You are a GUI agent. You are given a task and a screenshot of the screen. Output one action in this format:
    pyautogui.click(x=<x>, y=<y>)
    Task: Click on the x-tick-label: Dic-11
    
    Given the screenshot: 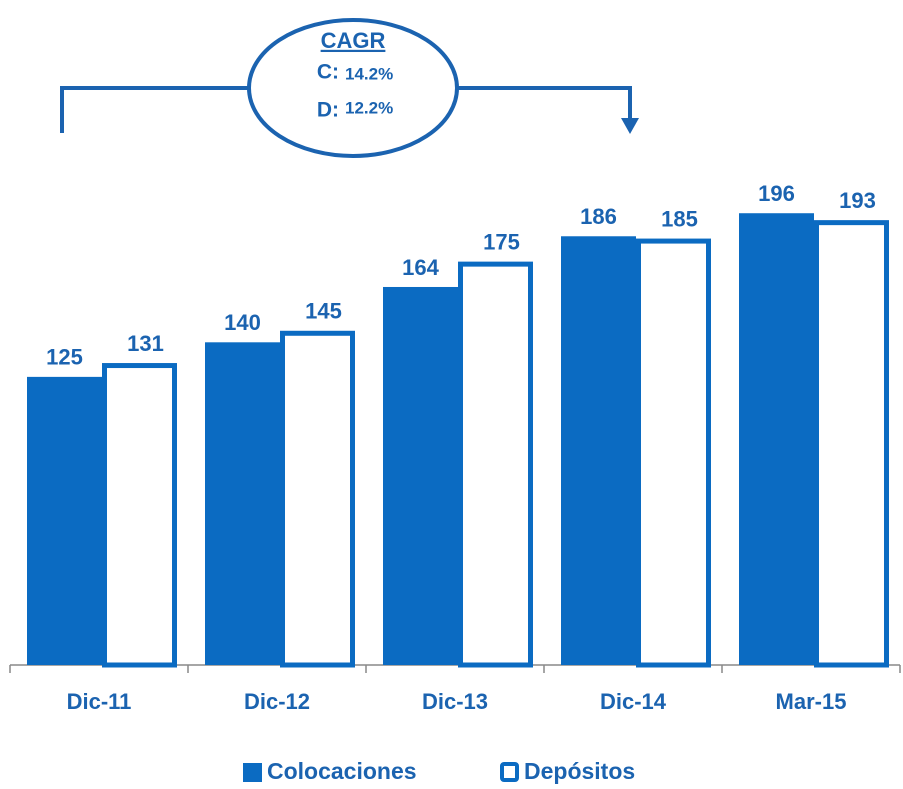 What is the action you would take?
    pyautogui.click(x=99, y=701)
    